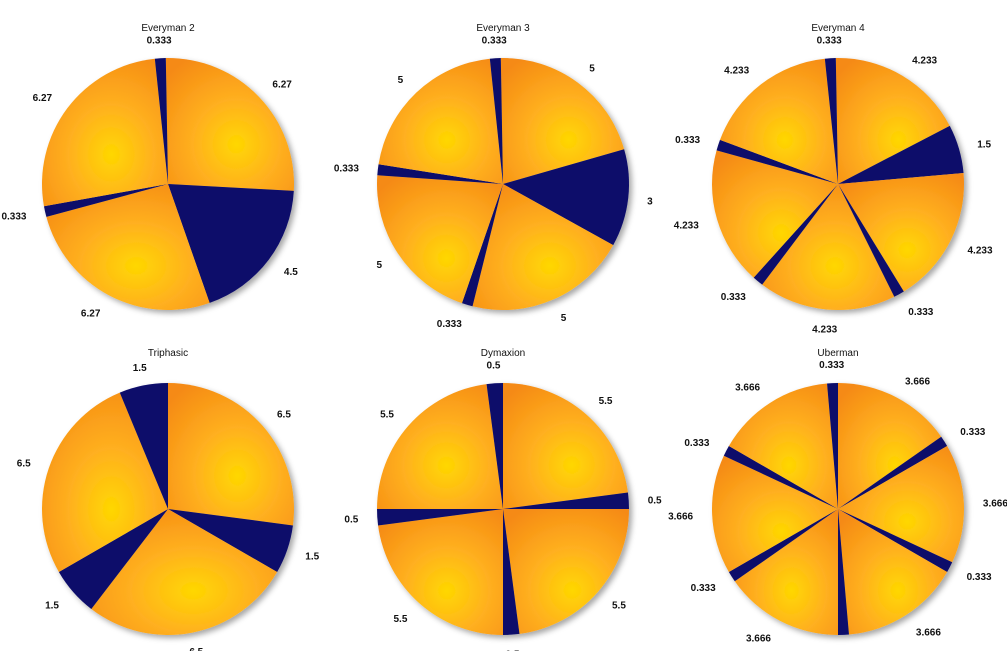 This screenshot has height=651, width=1007. I want to click on pie-chart-2: Everyman 3 5 3 5 0.333 5 0.333 5 0.333, so click(493, 176).